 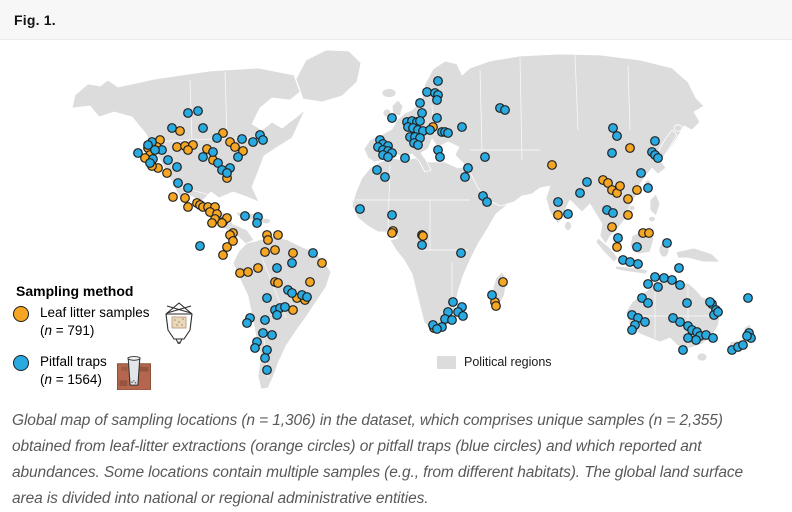 I want to click on landmass-mindanao, so click(x=652, y=218).